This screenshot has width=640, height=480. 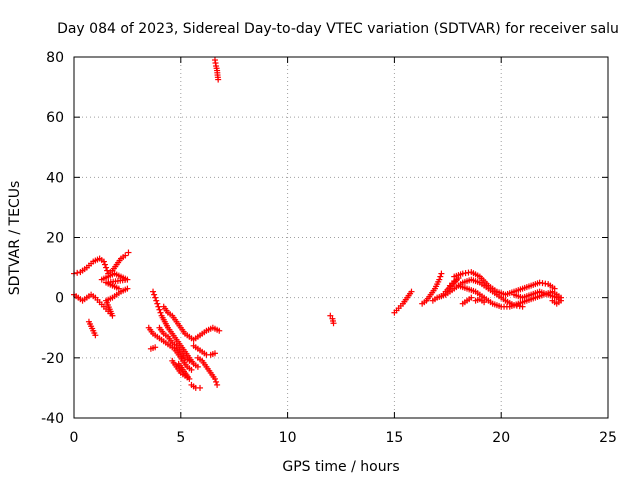 I want to click on y-tick-label: -40, so click(x=52, y=419).